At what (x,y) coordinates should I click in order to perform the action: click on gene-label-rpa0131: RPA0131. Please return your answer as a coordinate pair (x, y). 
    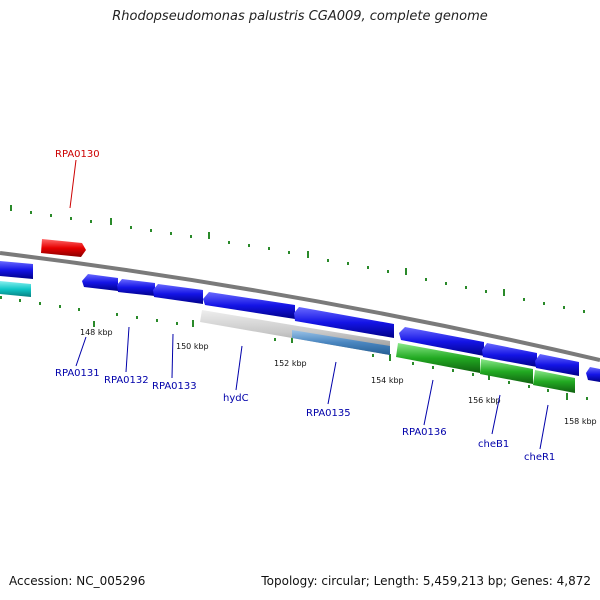
    Looking at the image, I should click on (77, 373).